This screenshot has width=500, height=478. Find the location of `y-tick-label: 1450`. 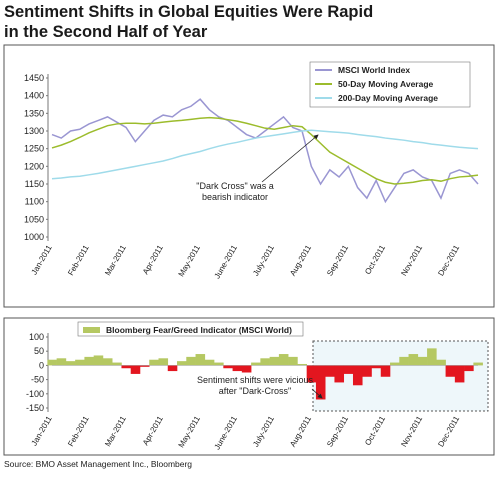

y-tick-label: 1450 is located at coordinates (34, 78).